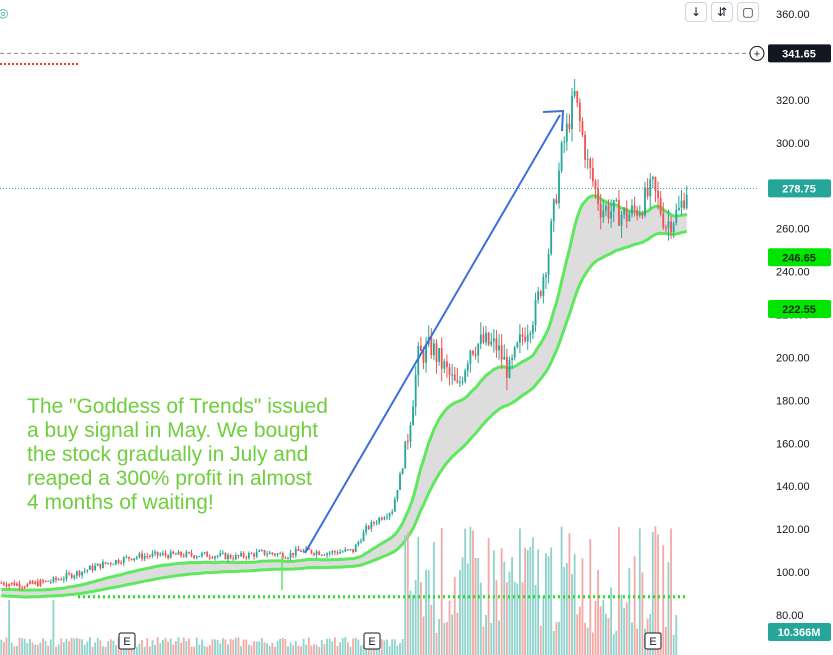 The width and height of the screenshot is (833, 655). What do you see at coordinates (793, 530) in the screenshot?
I see `y-tick-label: 120.00` at bounding box center [793, 530].